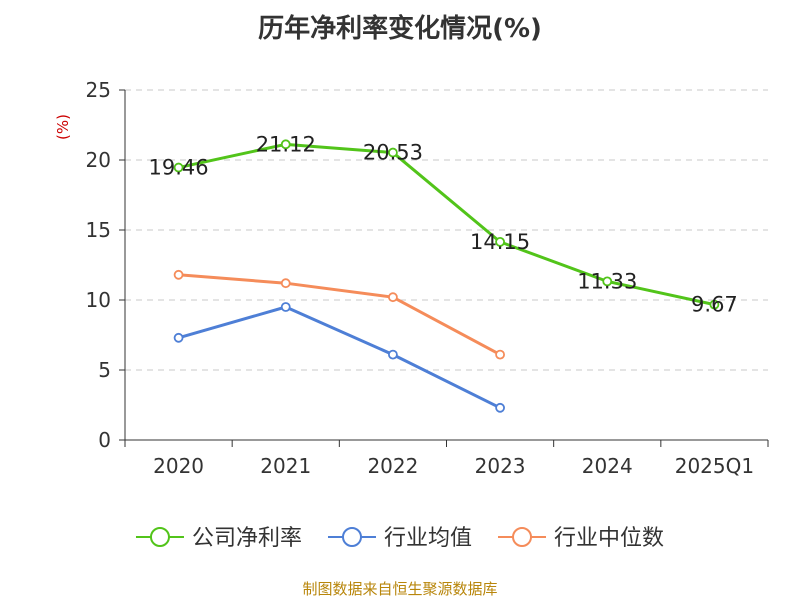 This screenshot has height=600, width=800. I want to click on x-tick-label-2021: 2021, so click(285, 466).